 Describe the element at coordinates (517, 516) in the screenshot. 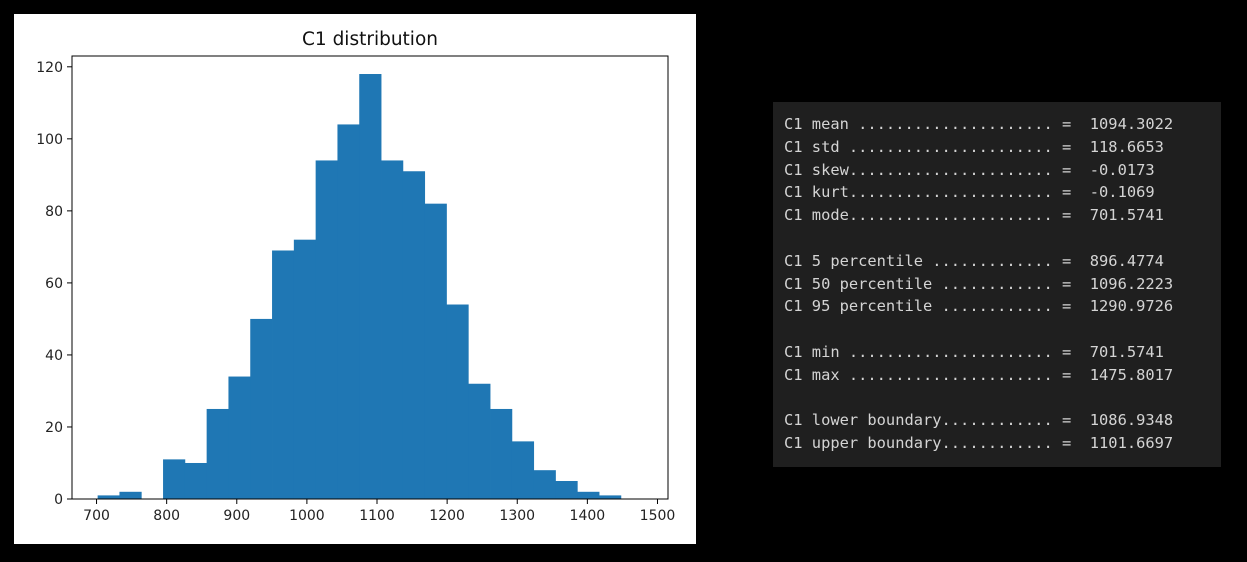

I see `x-tick-label: 1300` at that location.